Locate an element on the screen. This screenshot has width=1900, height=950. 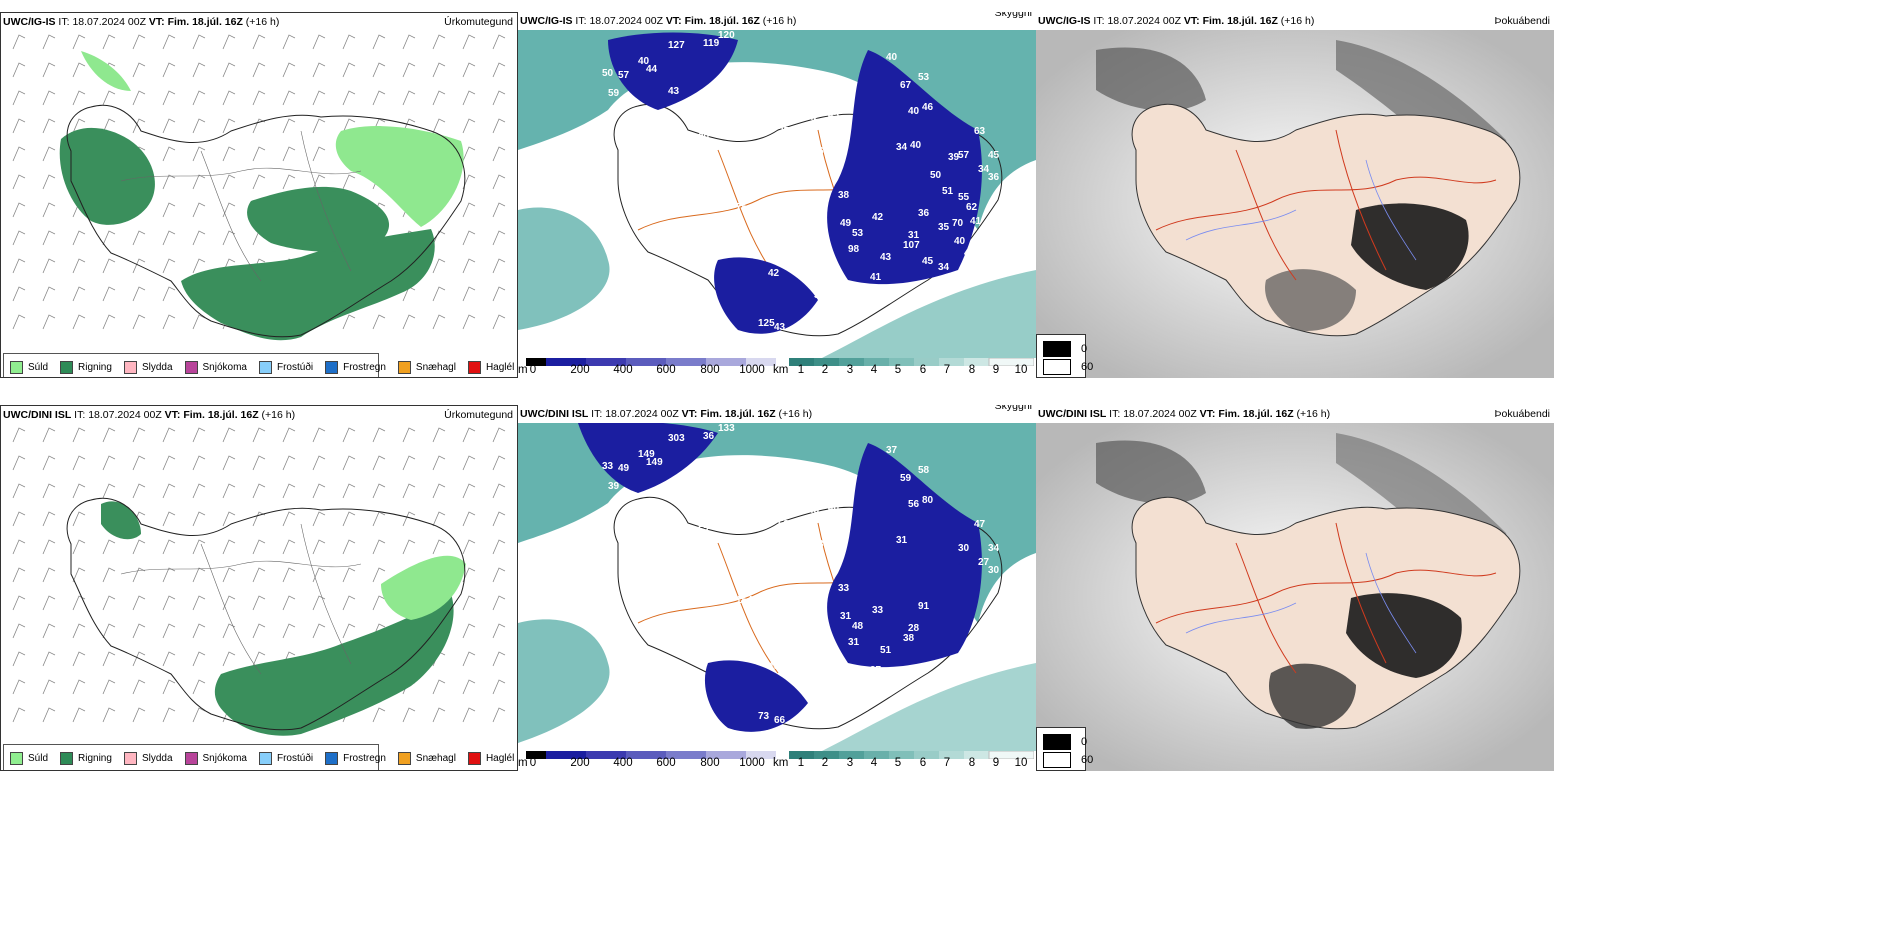
cloud-base-value: 37 is located at coordinates (876, 670).